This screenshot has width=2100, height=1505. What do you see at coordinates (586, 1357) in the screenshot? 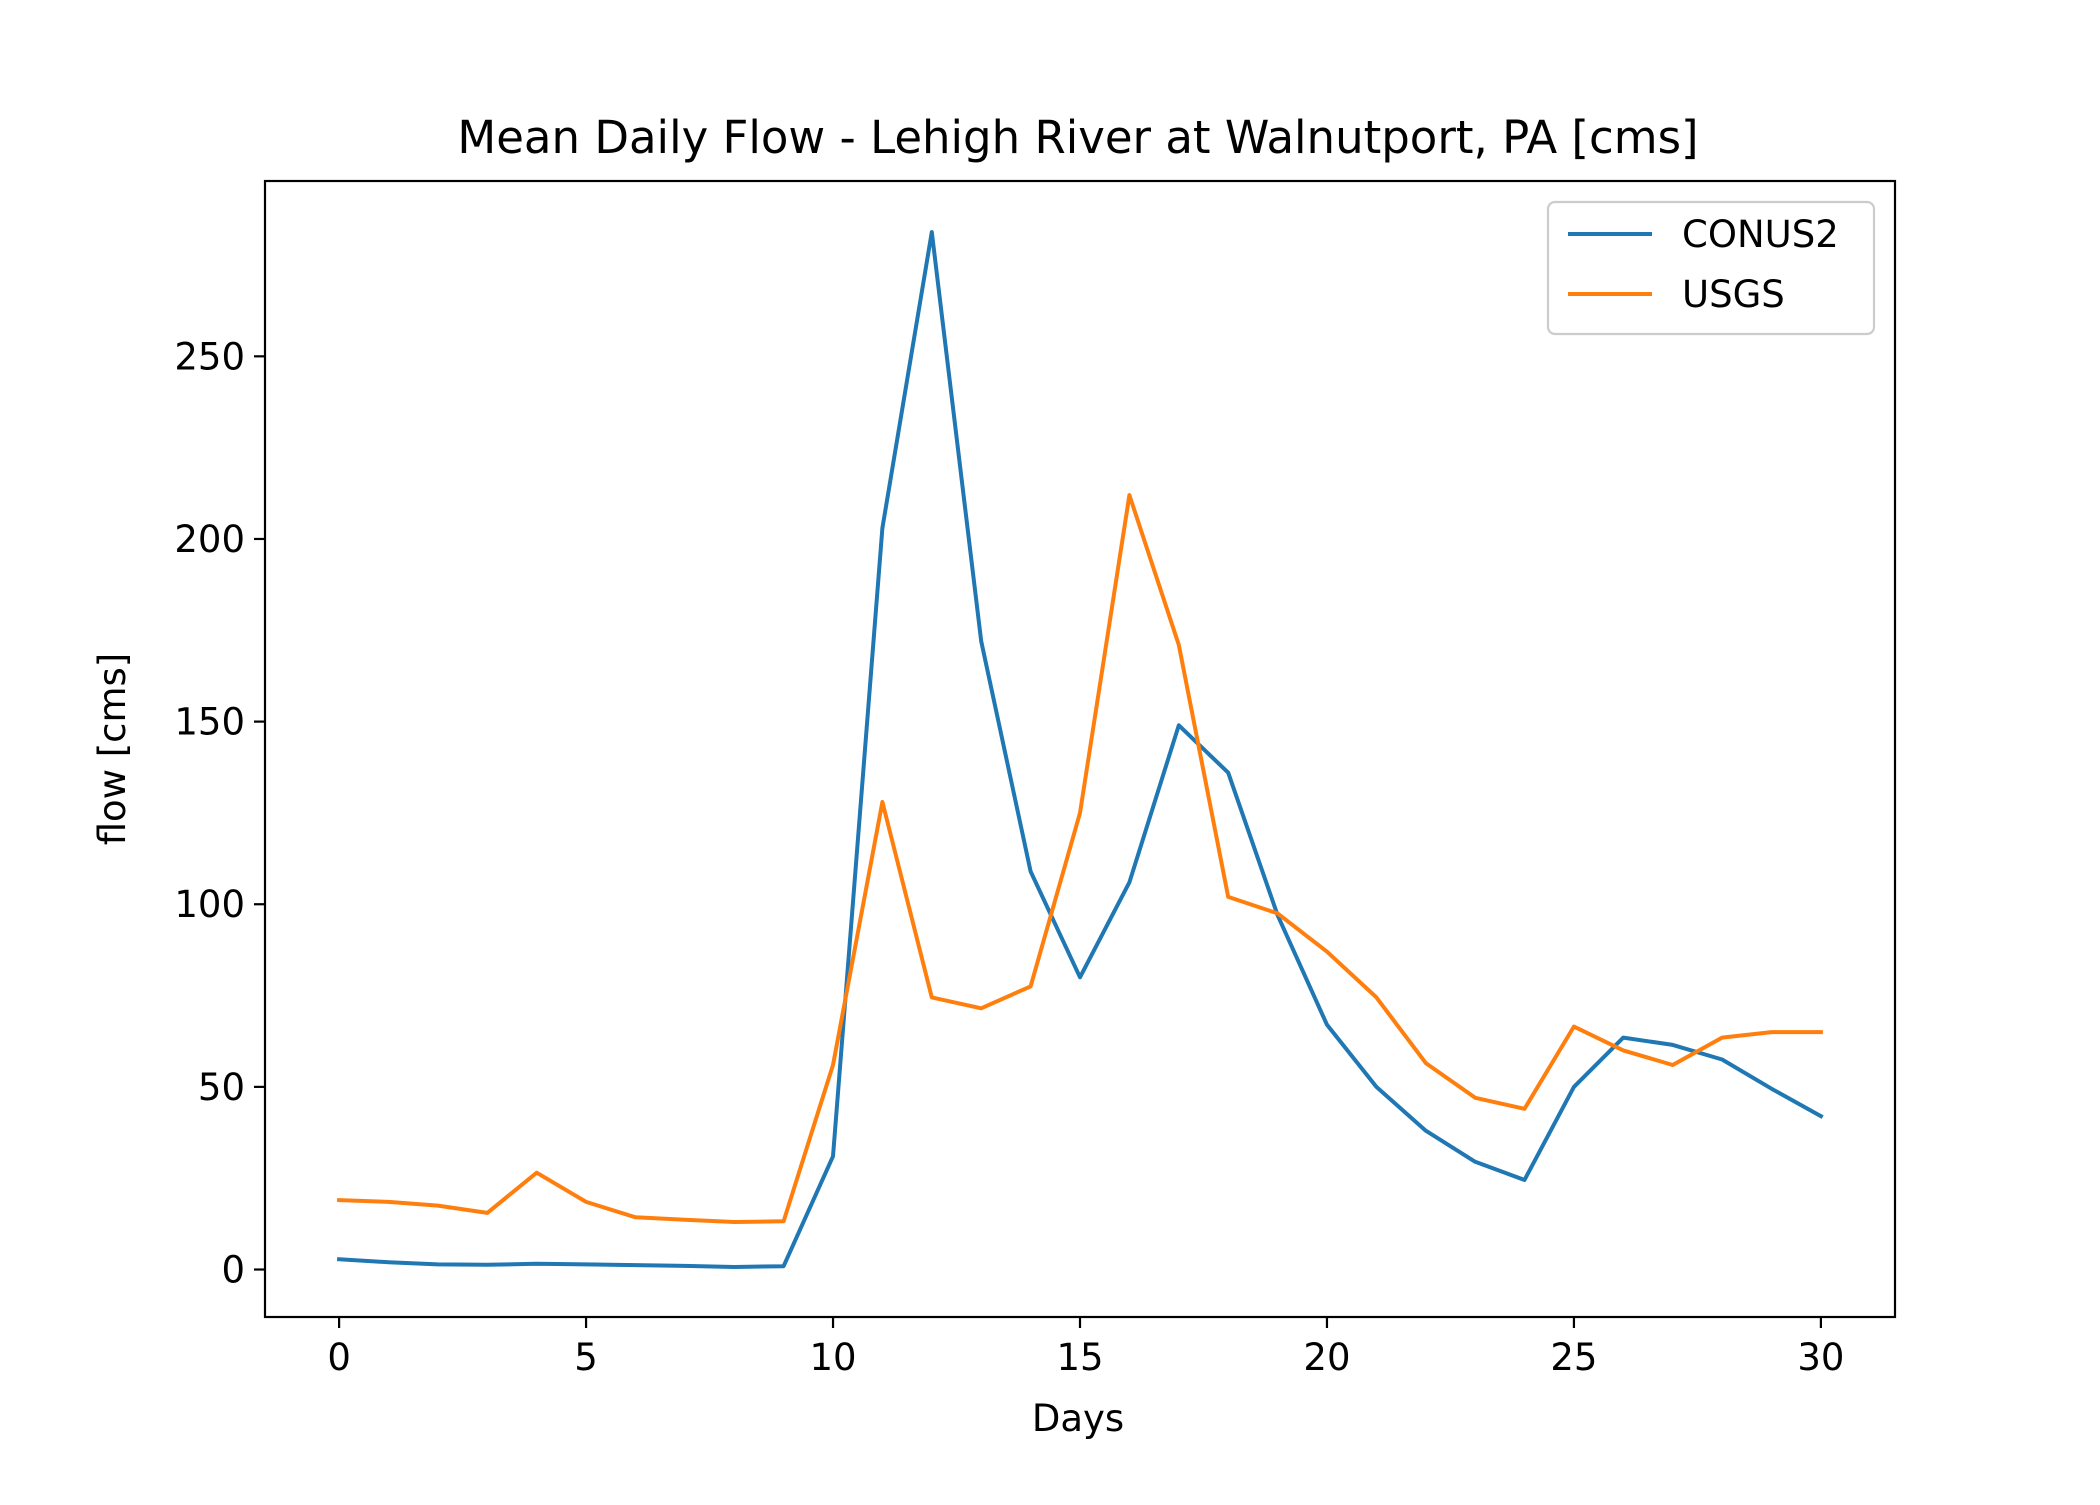
I see `x-tick-label: 5` at bounding box center [586, 1357].